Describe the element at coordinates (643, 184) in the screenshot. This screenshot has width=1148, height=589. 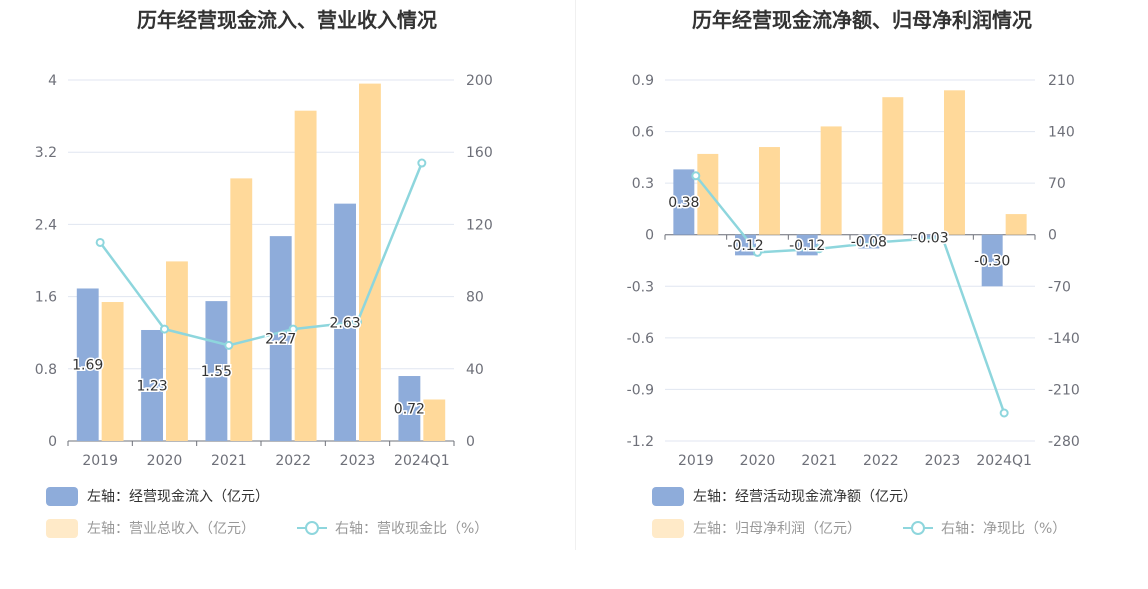
I see `left-axis-tick-label: 0.3` at that location.